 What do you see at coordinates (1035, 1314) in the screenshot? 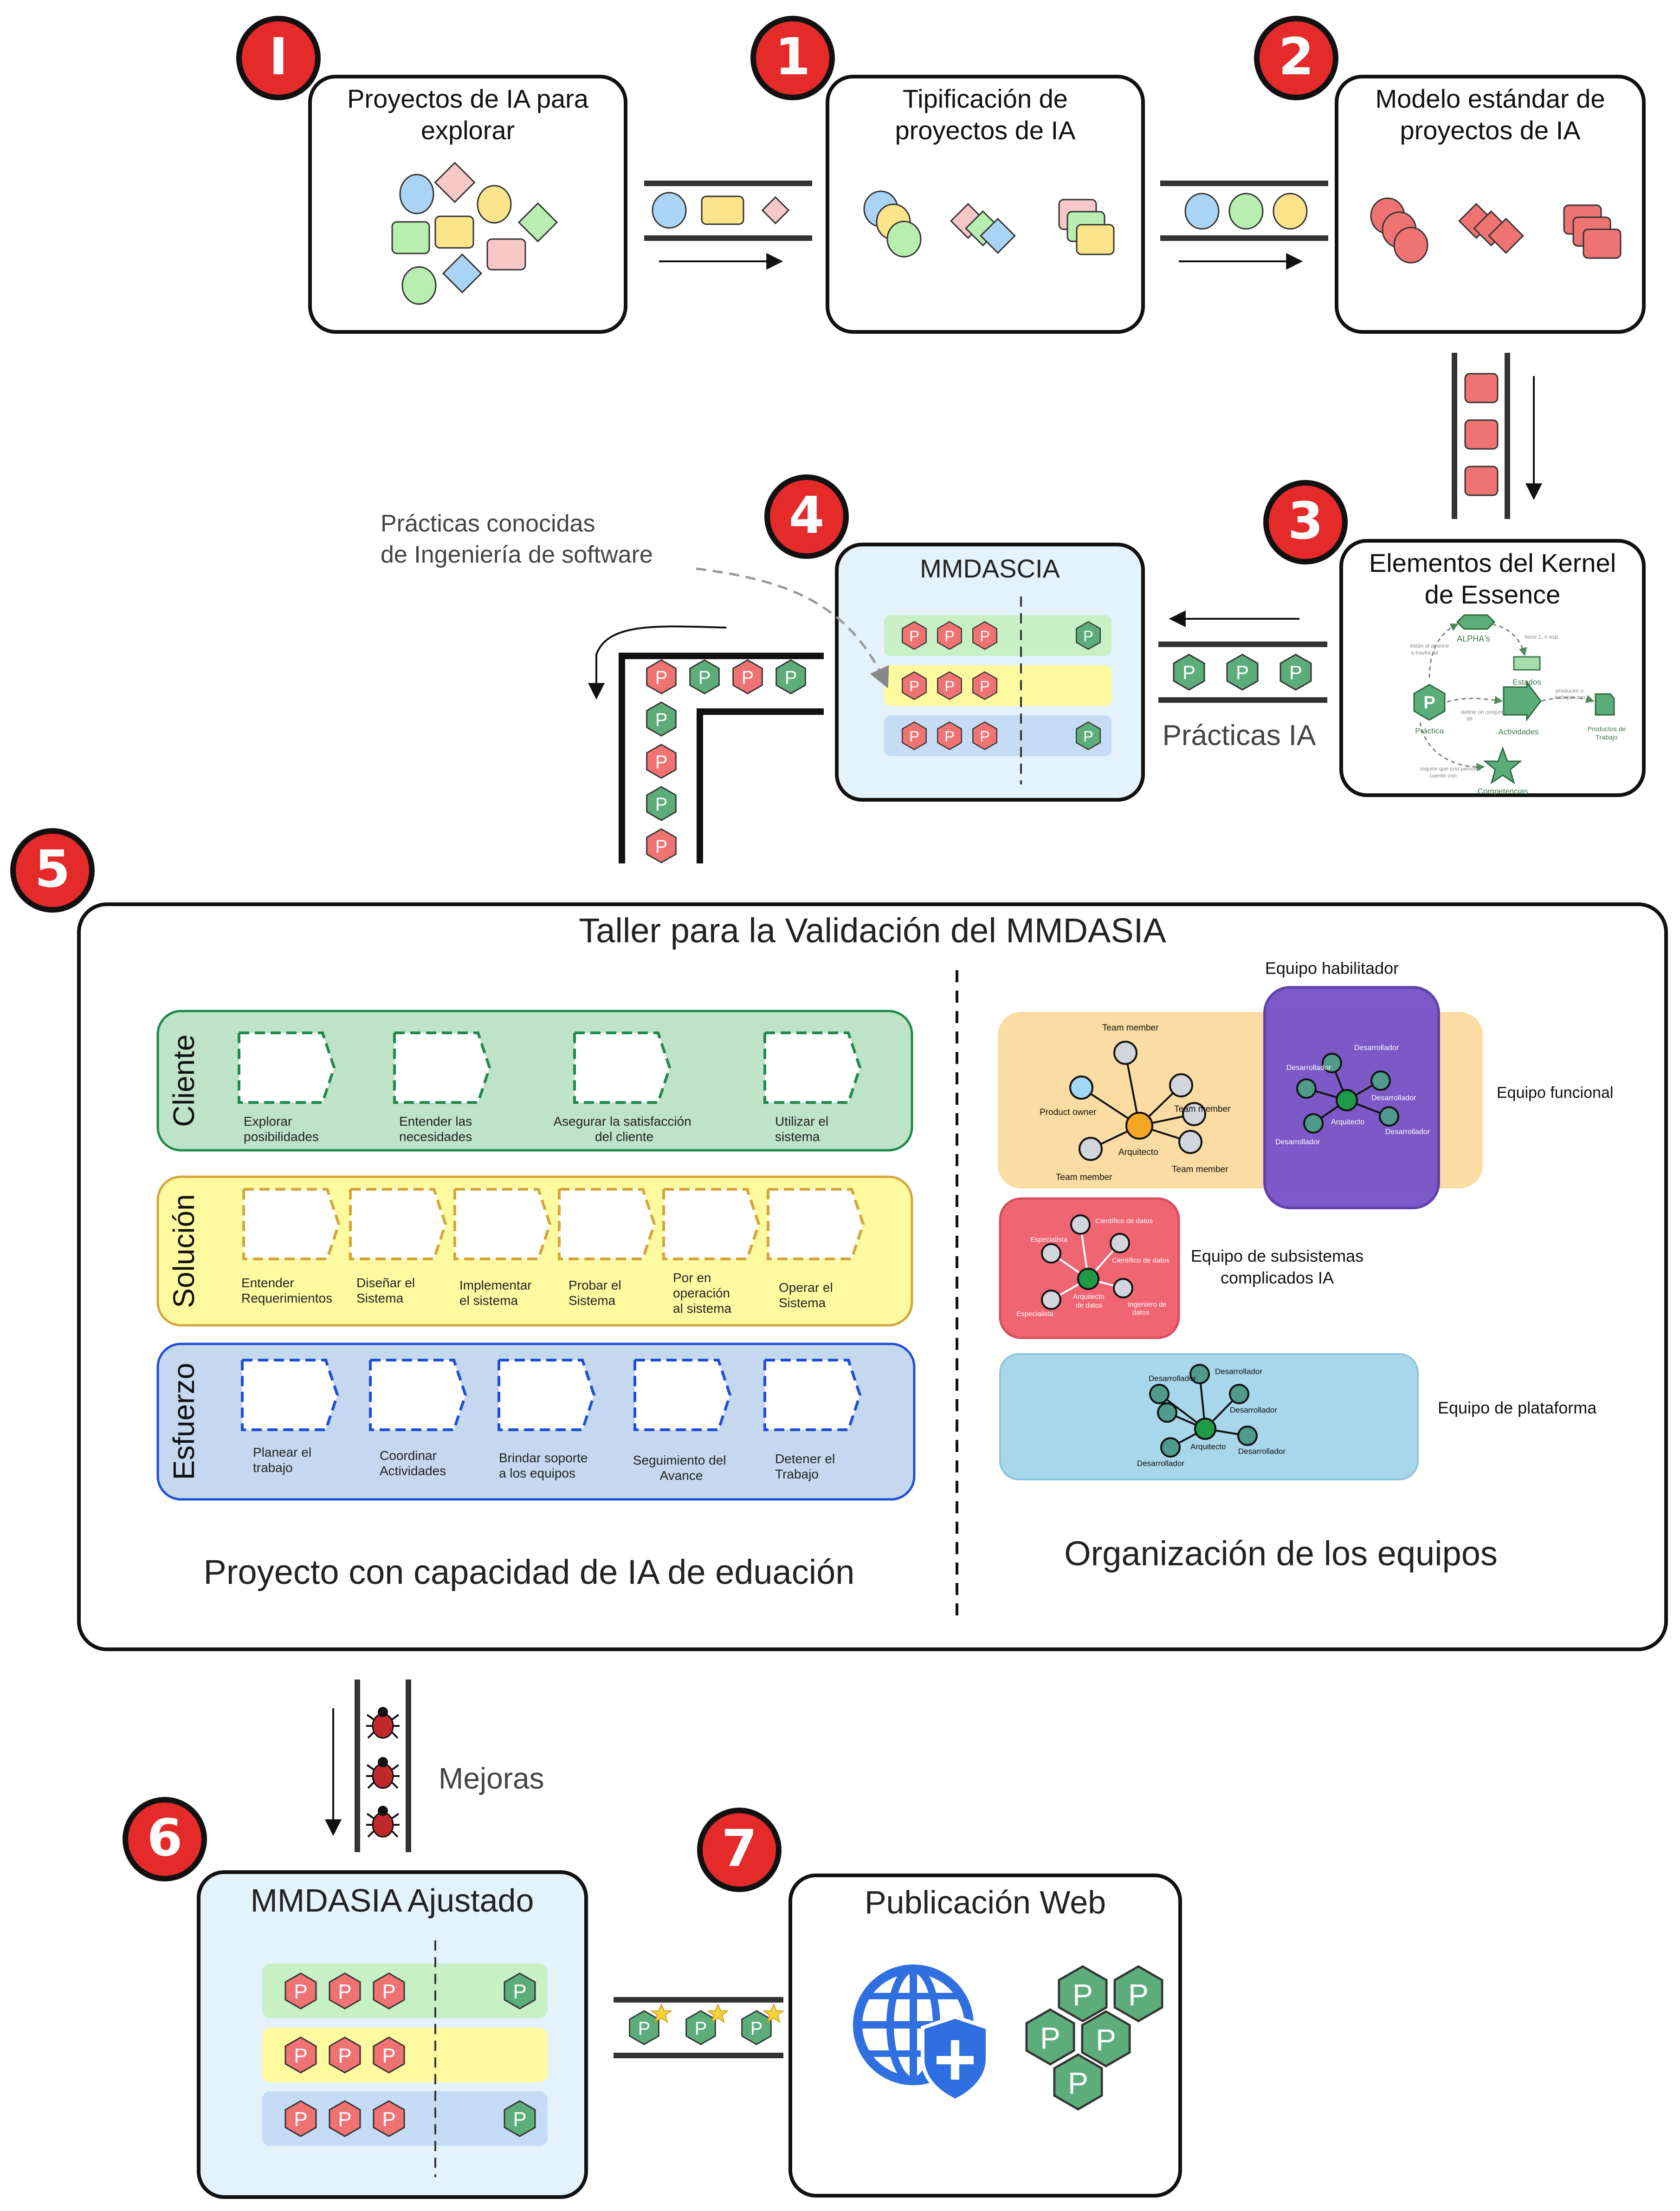
I see `svg-text: Especialista` at bounding box center [1035, 1314].